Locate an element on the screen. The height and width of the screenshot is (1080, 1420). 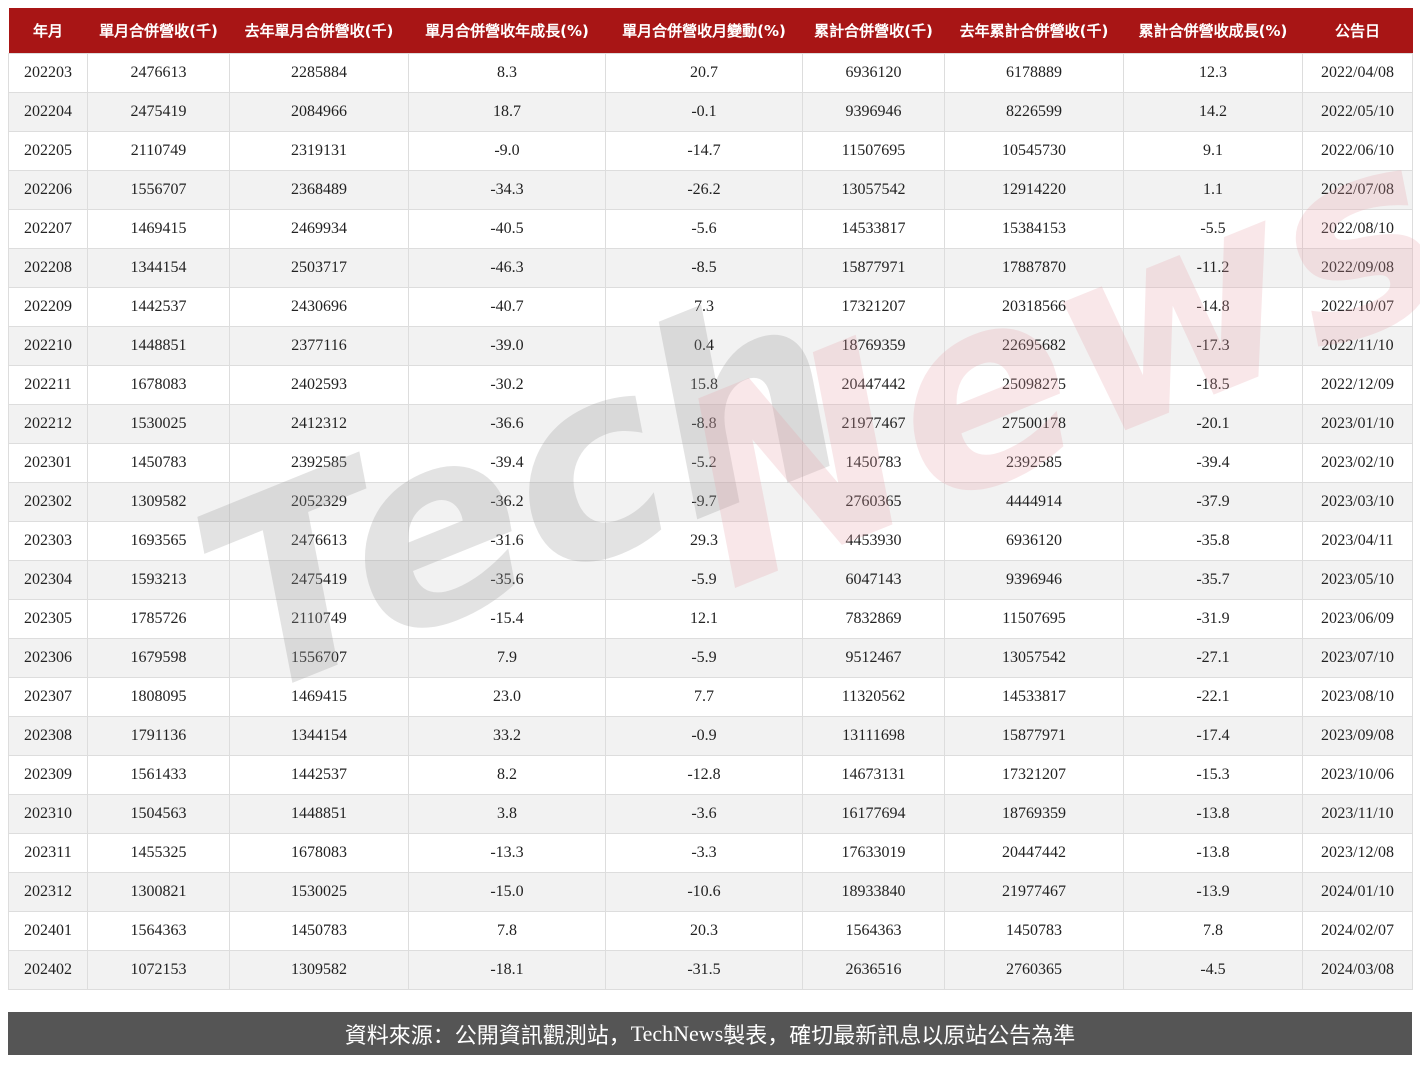
table-cell: 1785726 is located at coordinates (158, 619).